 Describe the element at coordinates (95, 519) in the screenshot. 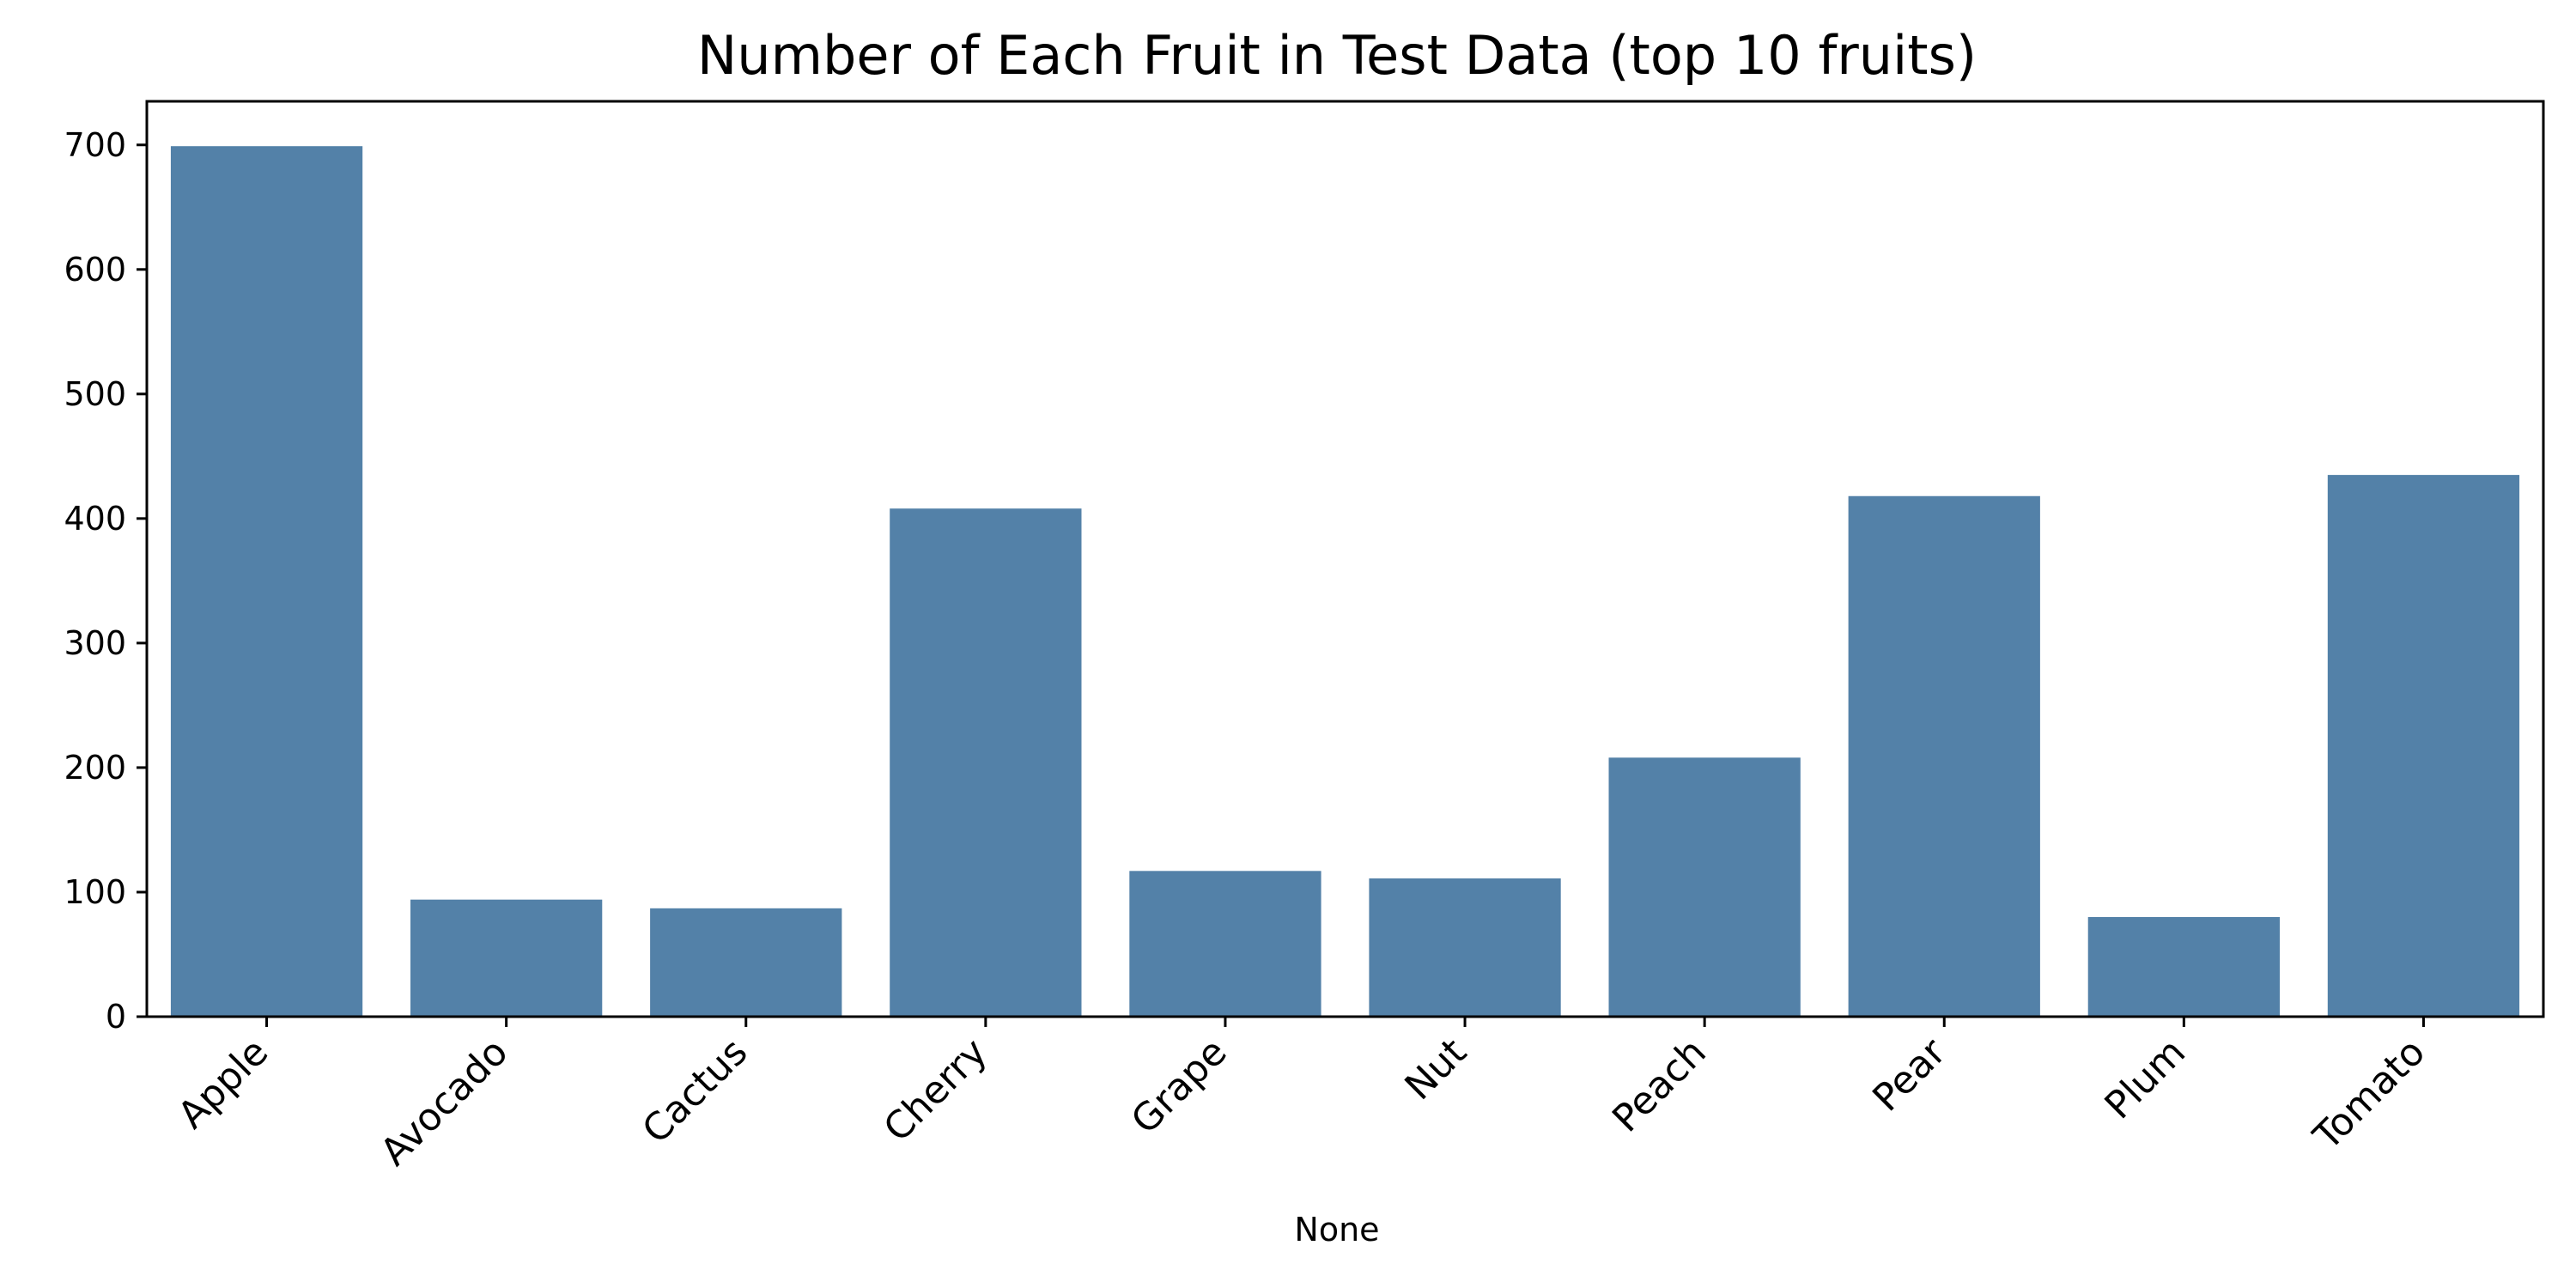

I see `y-tick-label: 400` at that location.